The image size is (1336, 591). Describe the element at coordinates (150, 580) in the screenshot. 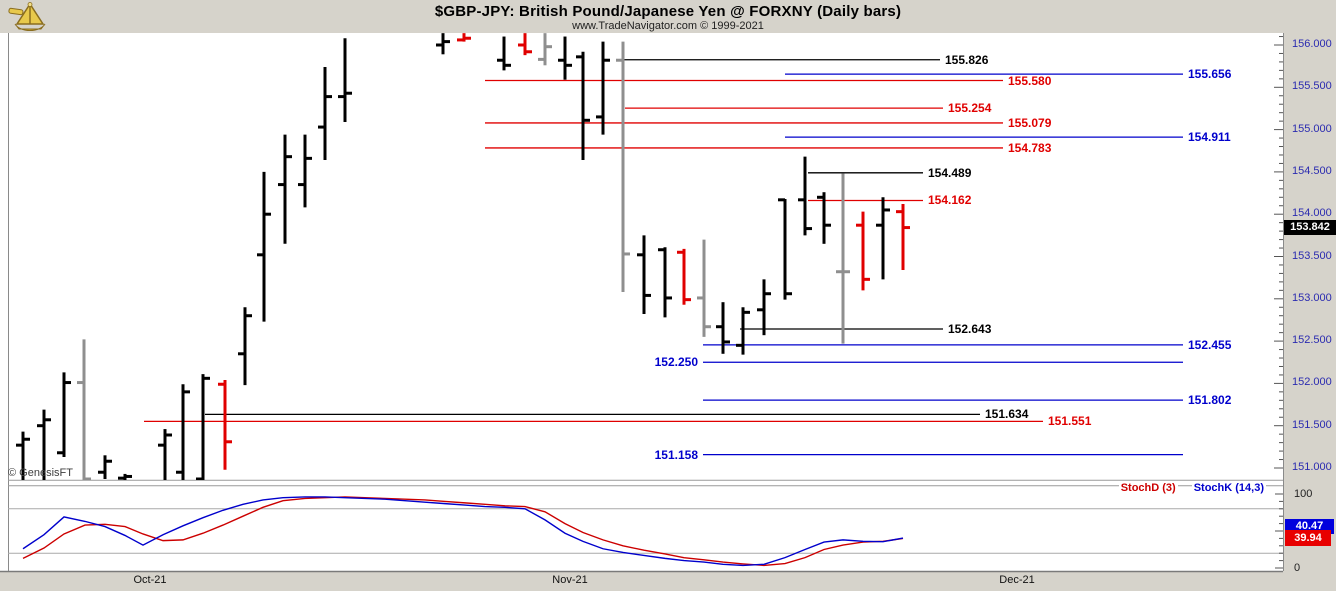

I see `time-axis-label: Oct-21` at that location.